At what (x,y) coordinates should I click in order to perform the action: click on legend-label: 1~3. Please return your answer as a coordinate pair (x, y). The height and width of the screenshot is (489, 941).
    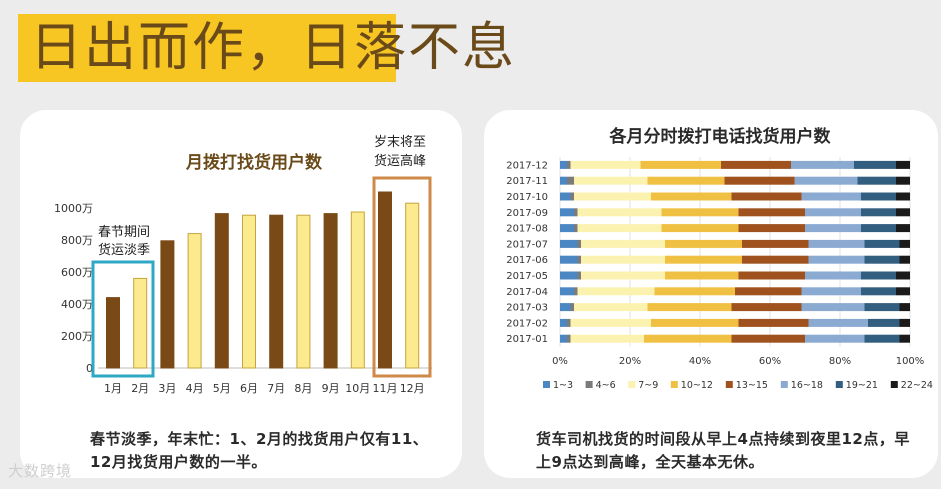
    Looking at the image, I should click on (563, 385).